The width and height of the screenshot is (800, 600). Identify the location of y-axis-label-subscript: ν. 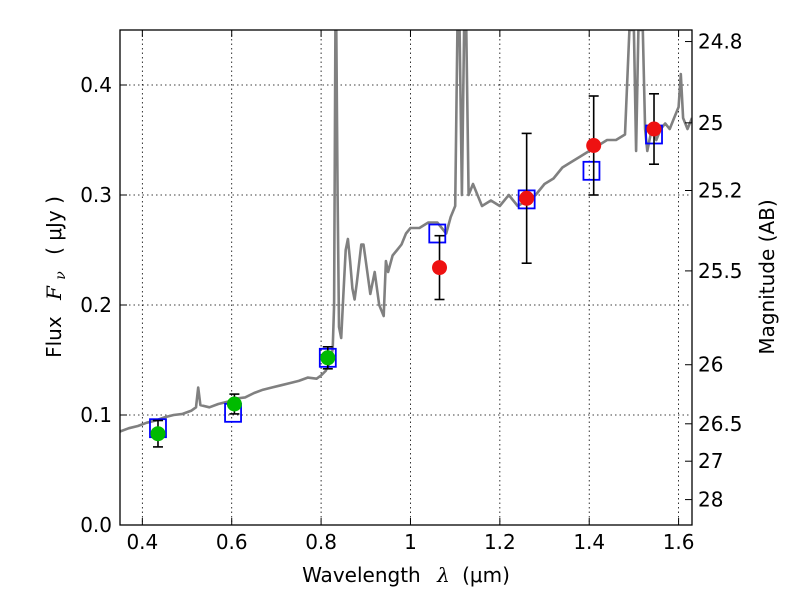
(61, 275).